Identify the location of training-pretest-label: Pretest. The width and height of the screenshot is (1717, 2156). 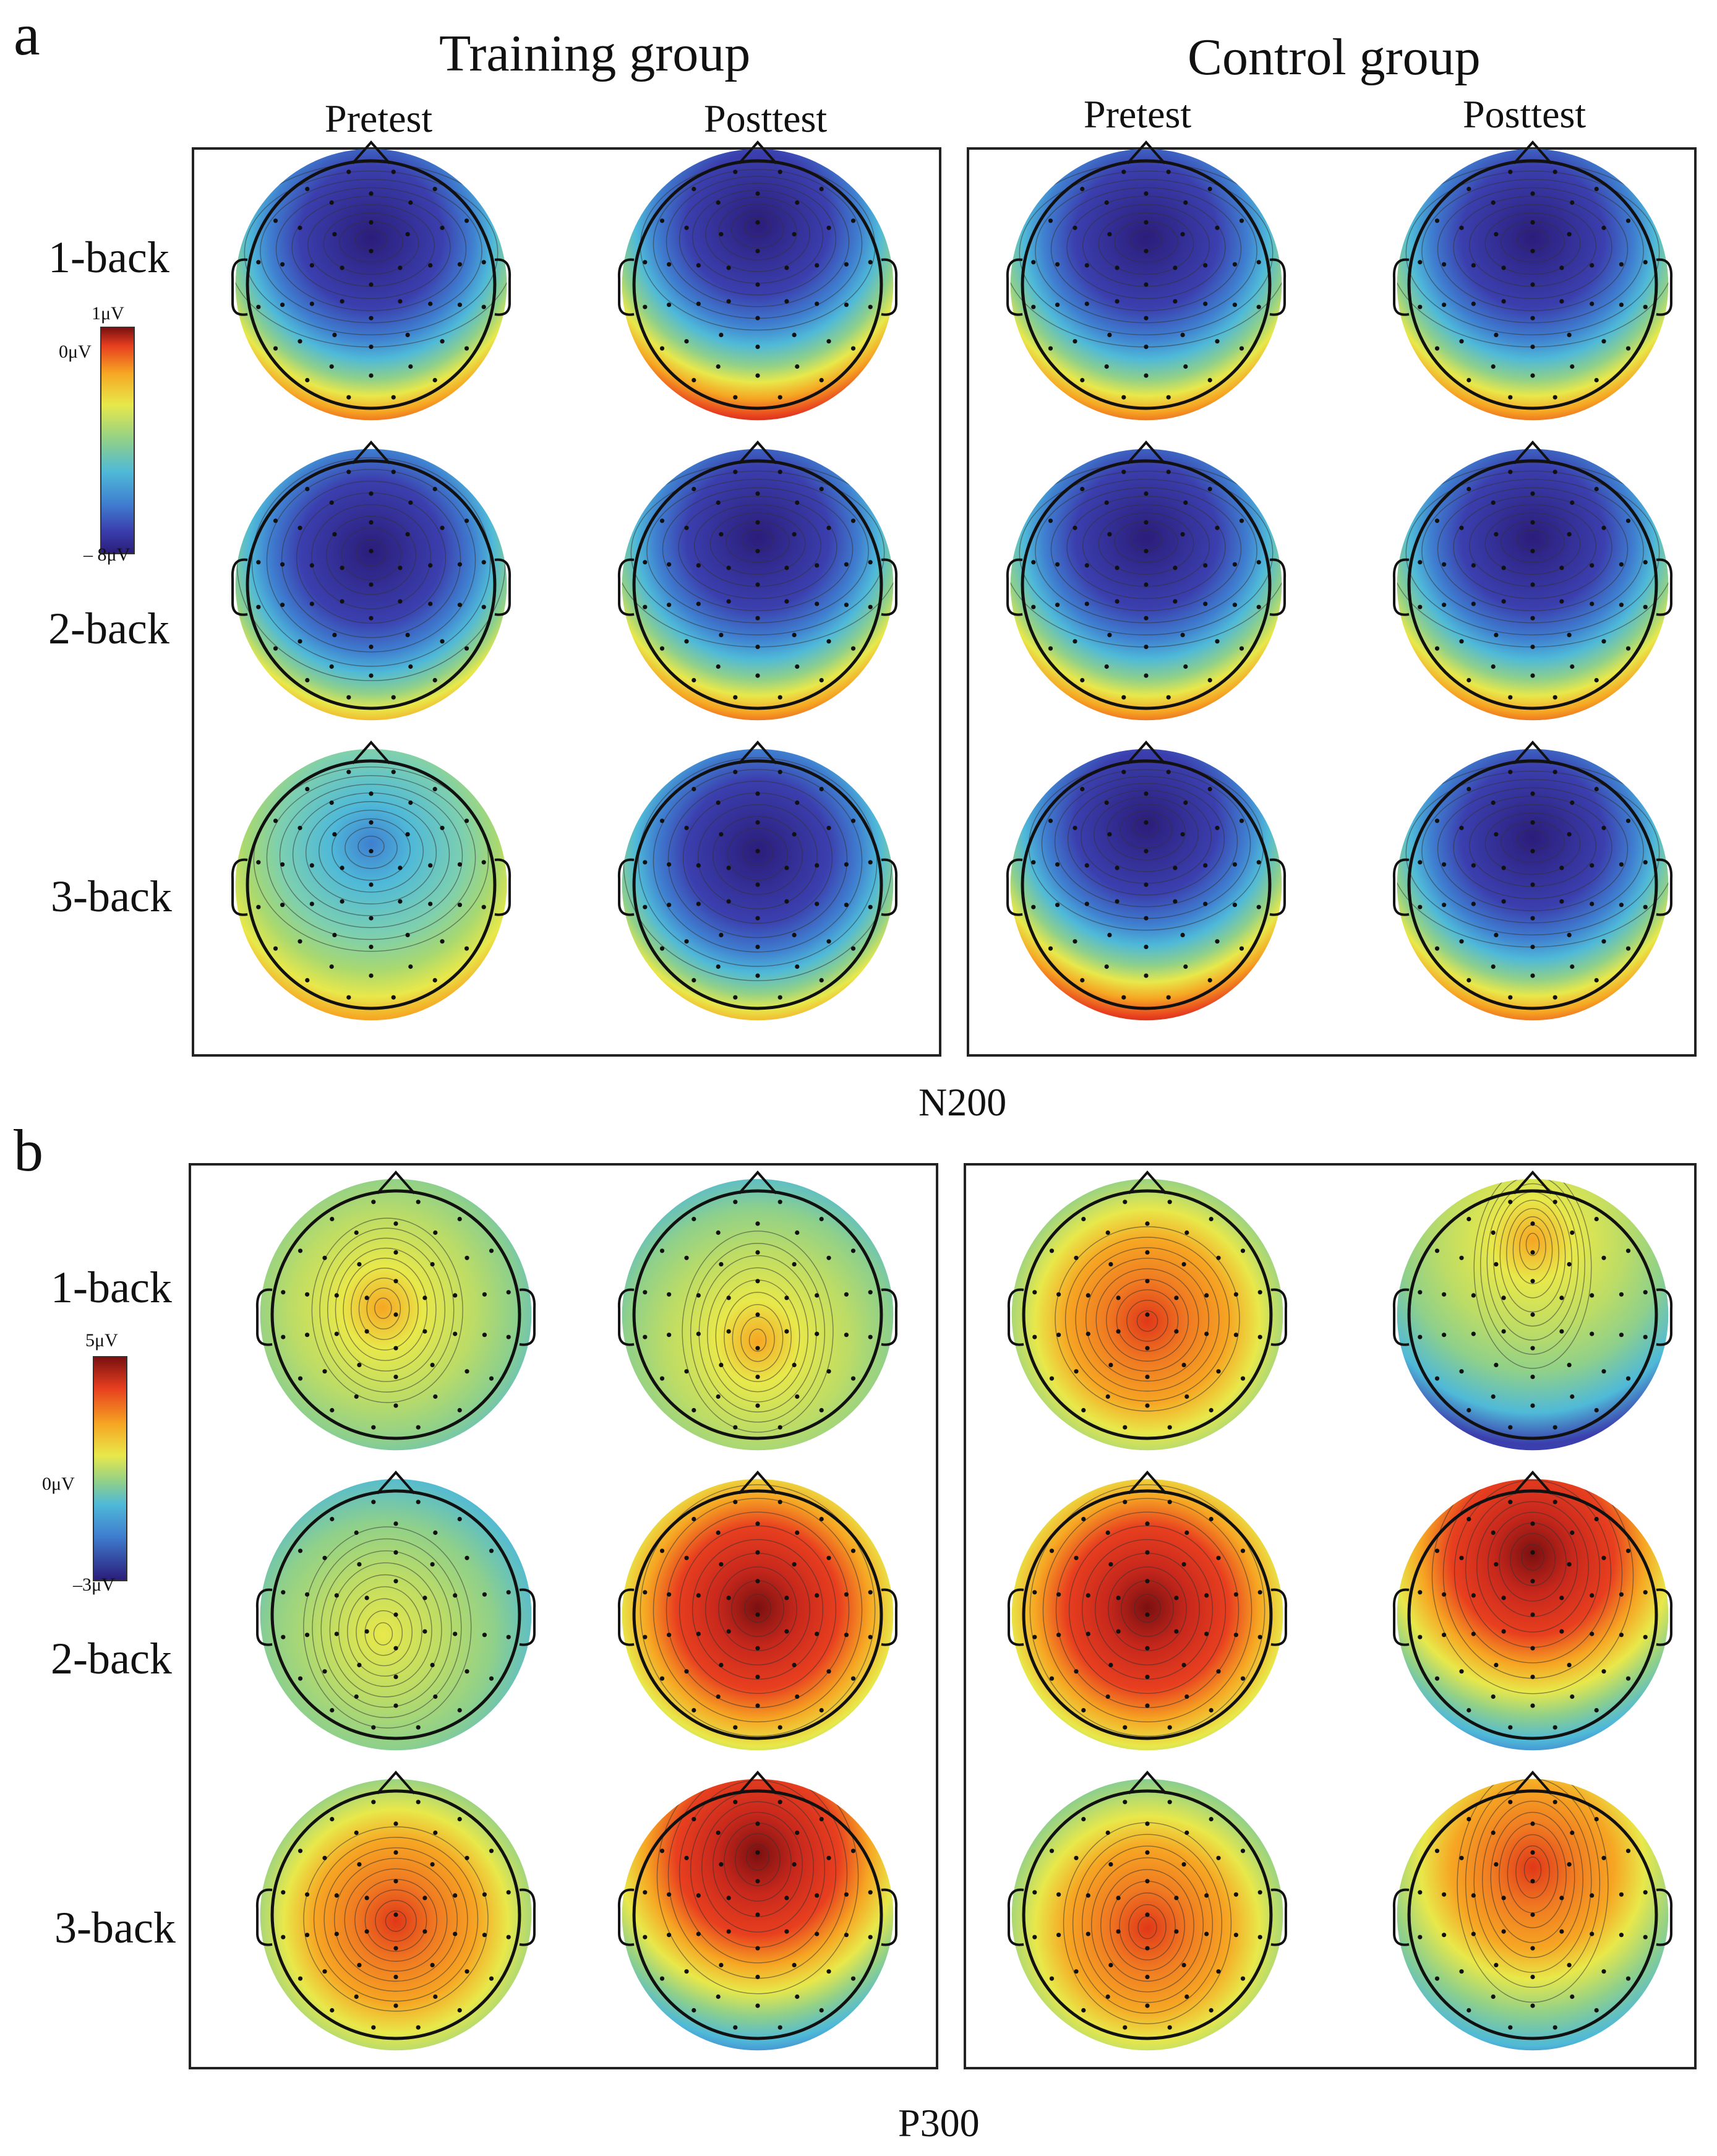
(379, 118).